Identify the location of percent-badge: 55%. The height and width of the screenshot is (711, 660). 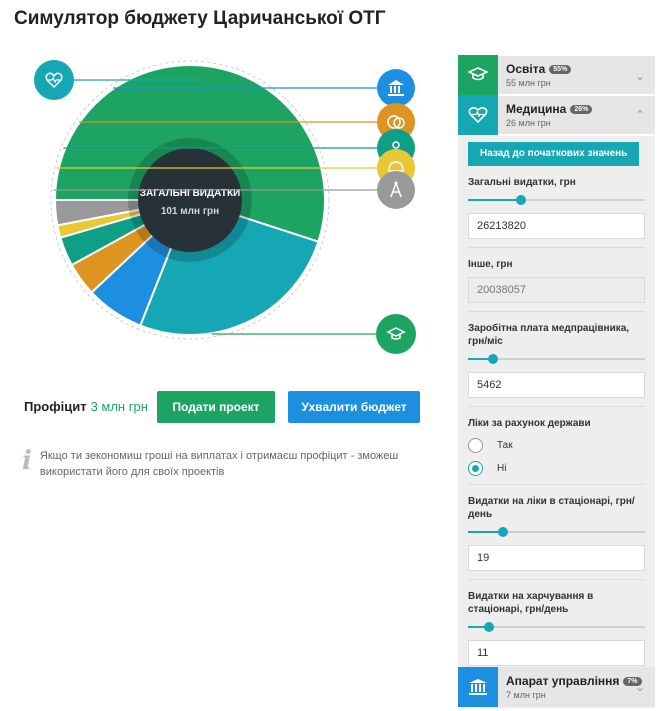
(560, 69).